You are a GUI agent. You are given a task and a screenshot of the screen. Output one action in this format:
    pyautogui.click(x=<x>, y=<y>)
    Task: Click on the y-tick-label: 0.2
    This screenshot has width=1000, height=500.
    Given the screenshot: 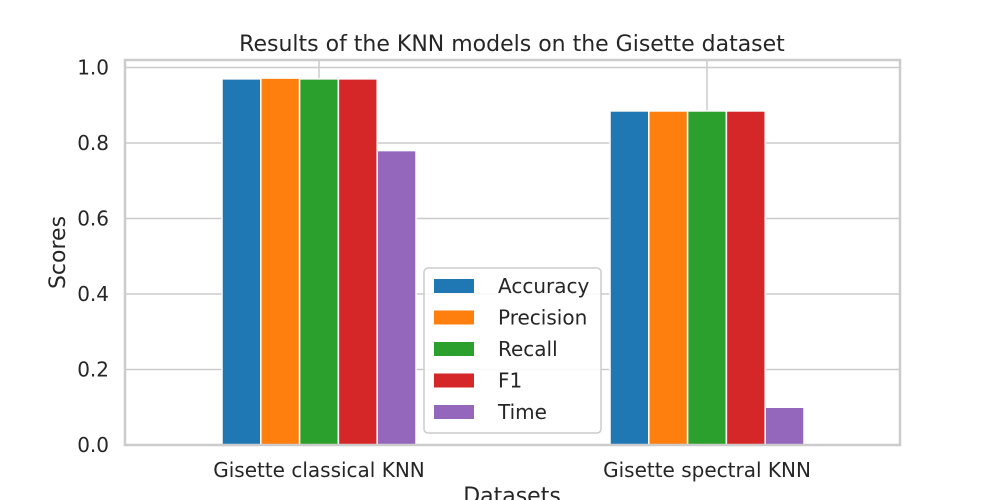 What is the action you would take?
    pyautogui.click(x=93, y=370)
    